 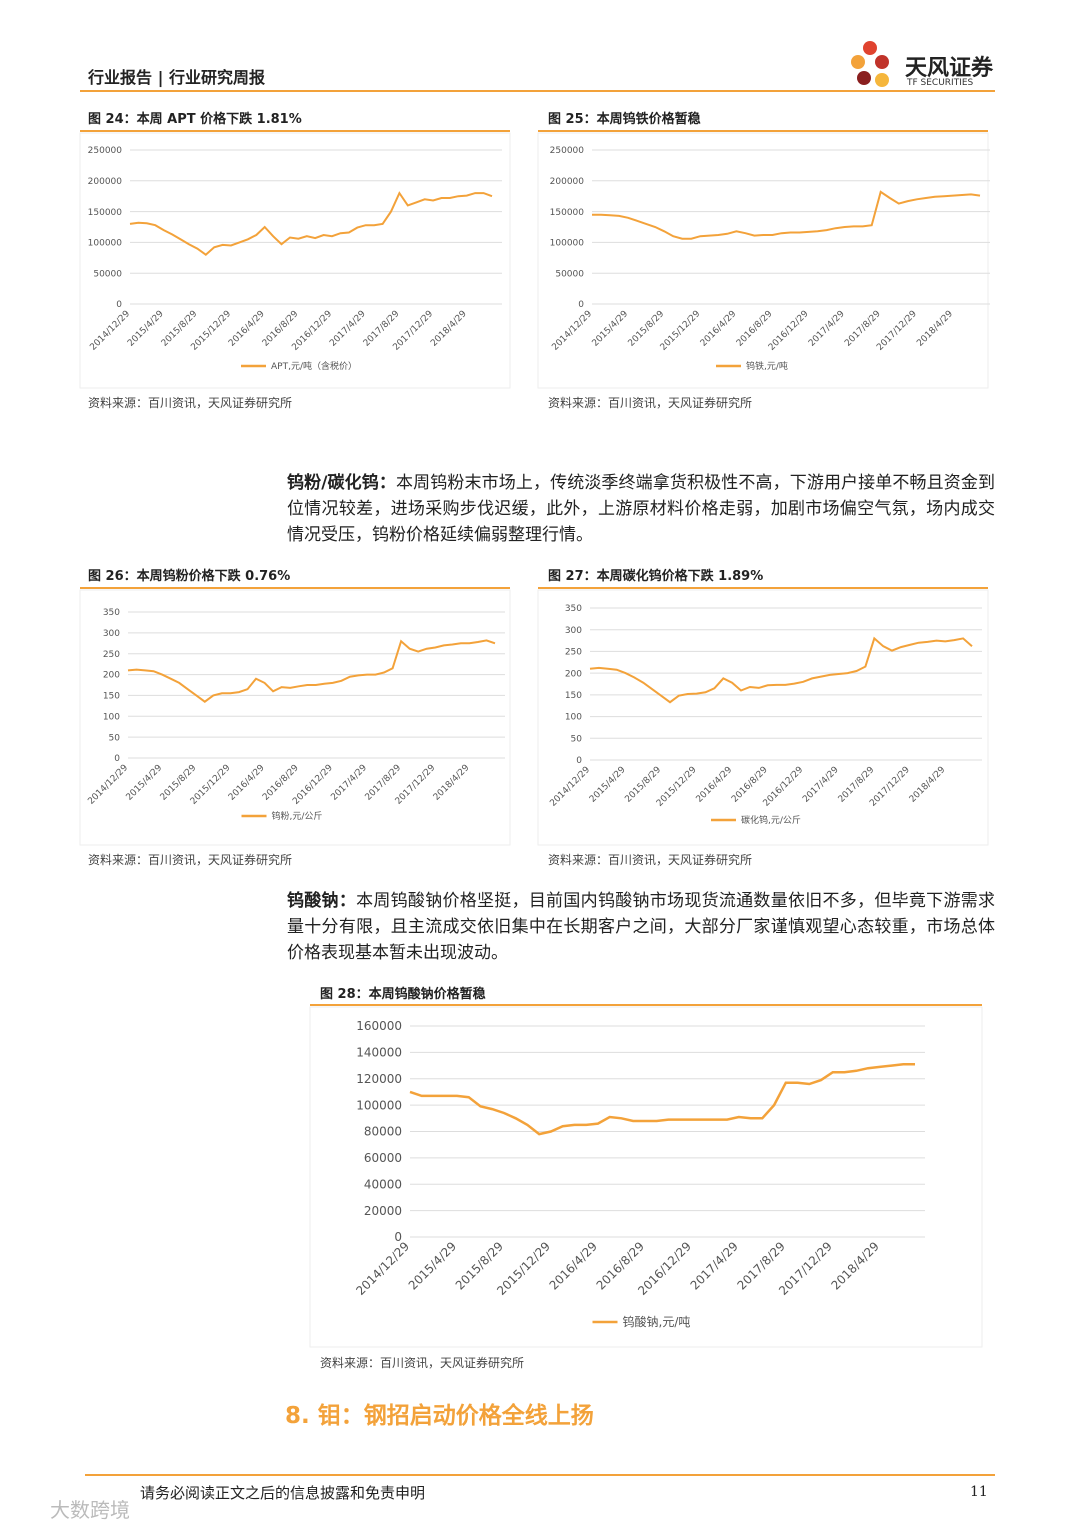 What do you see at coordinates (383, 1184) in the screenshot?
I see `y-tick-label: 40000` at bounding box center [383, 1184].